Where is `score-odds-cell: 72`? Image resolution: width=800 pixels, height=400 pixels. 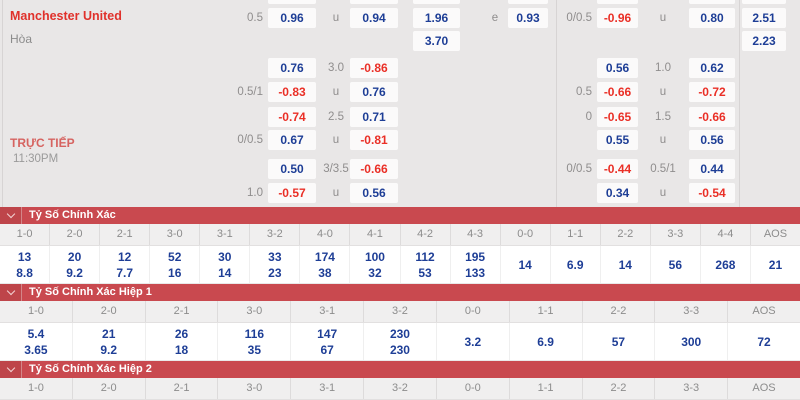 score-odds-cell: 72 is located at coordinates (763, 341).